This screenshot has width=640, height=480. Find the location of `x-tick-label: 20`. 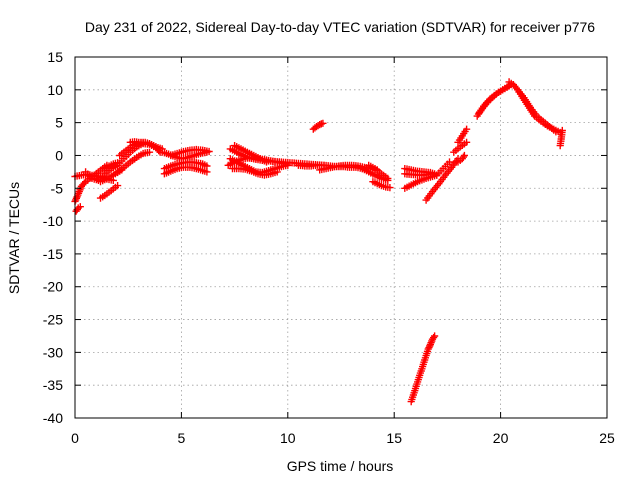

x-tick-label: 20 is located at coordinates (501, 438).